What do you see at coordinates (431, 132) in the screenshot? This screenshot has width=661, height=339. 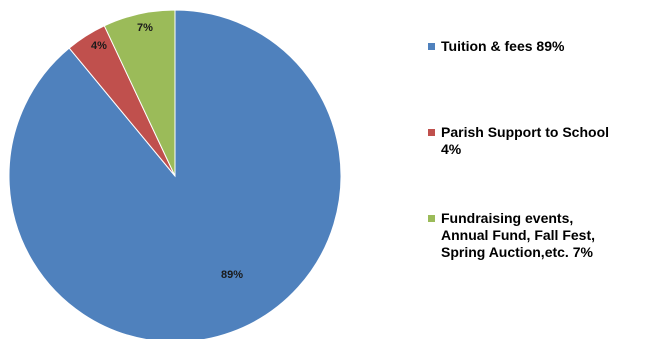 I see `legend-swatch-parish` at bounding box center [431, 132].